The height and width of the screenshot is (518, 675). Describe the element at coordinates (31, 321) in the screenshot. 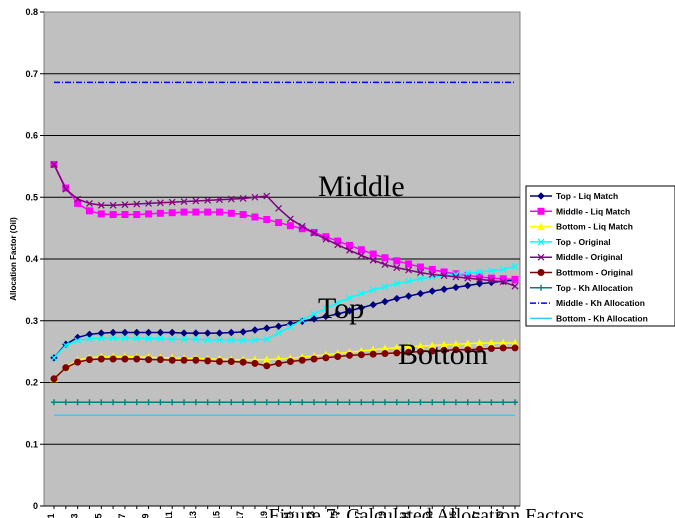

I see `y-tick-label: 0.3` at that location.